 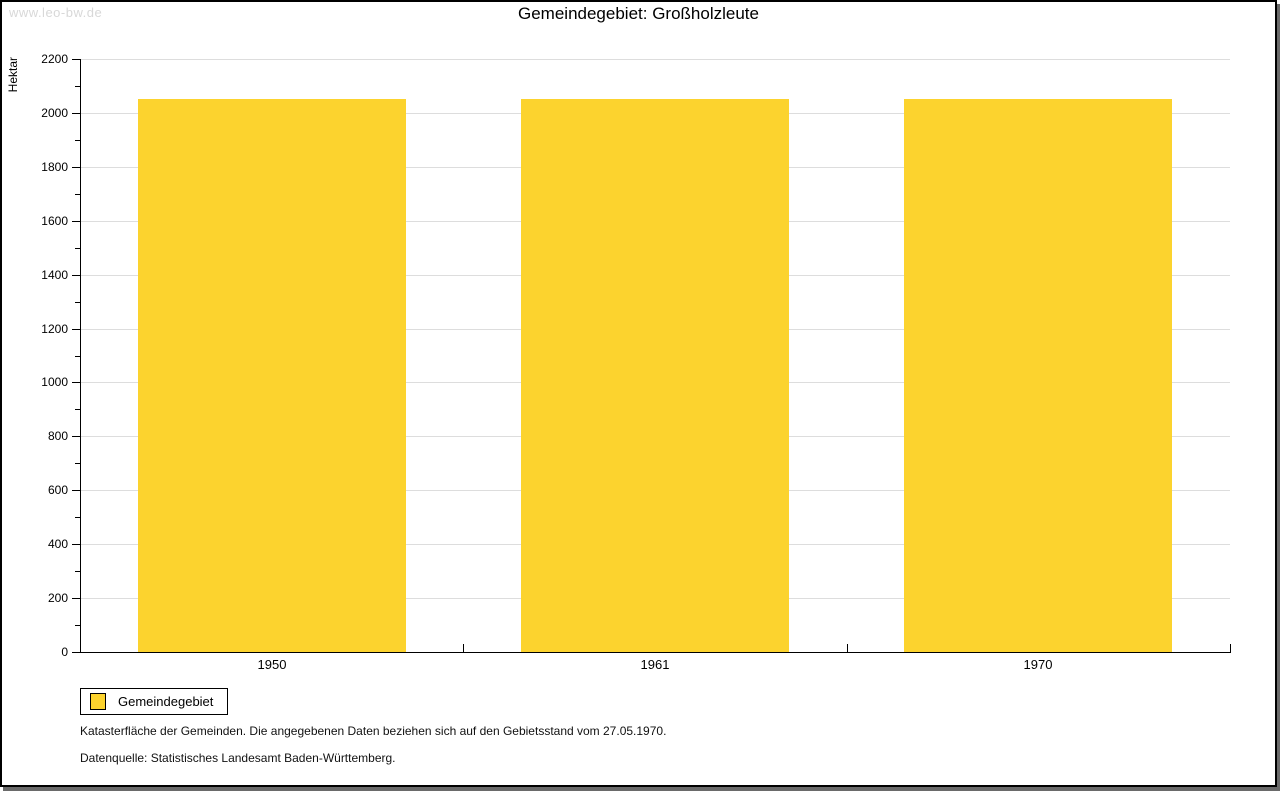 I want to click on legend-swatch-gemeindegebiet, so click(x=98, y=701).